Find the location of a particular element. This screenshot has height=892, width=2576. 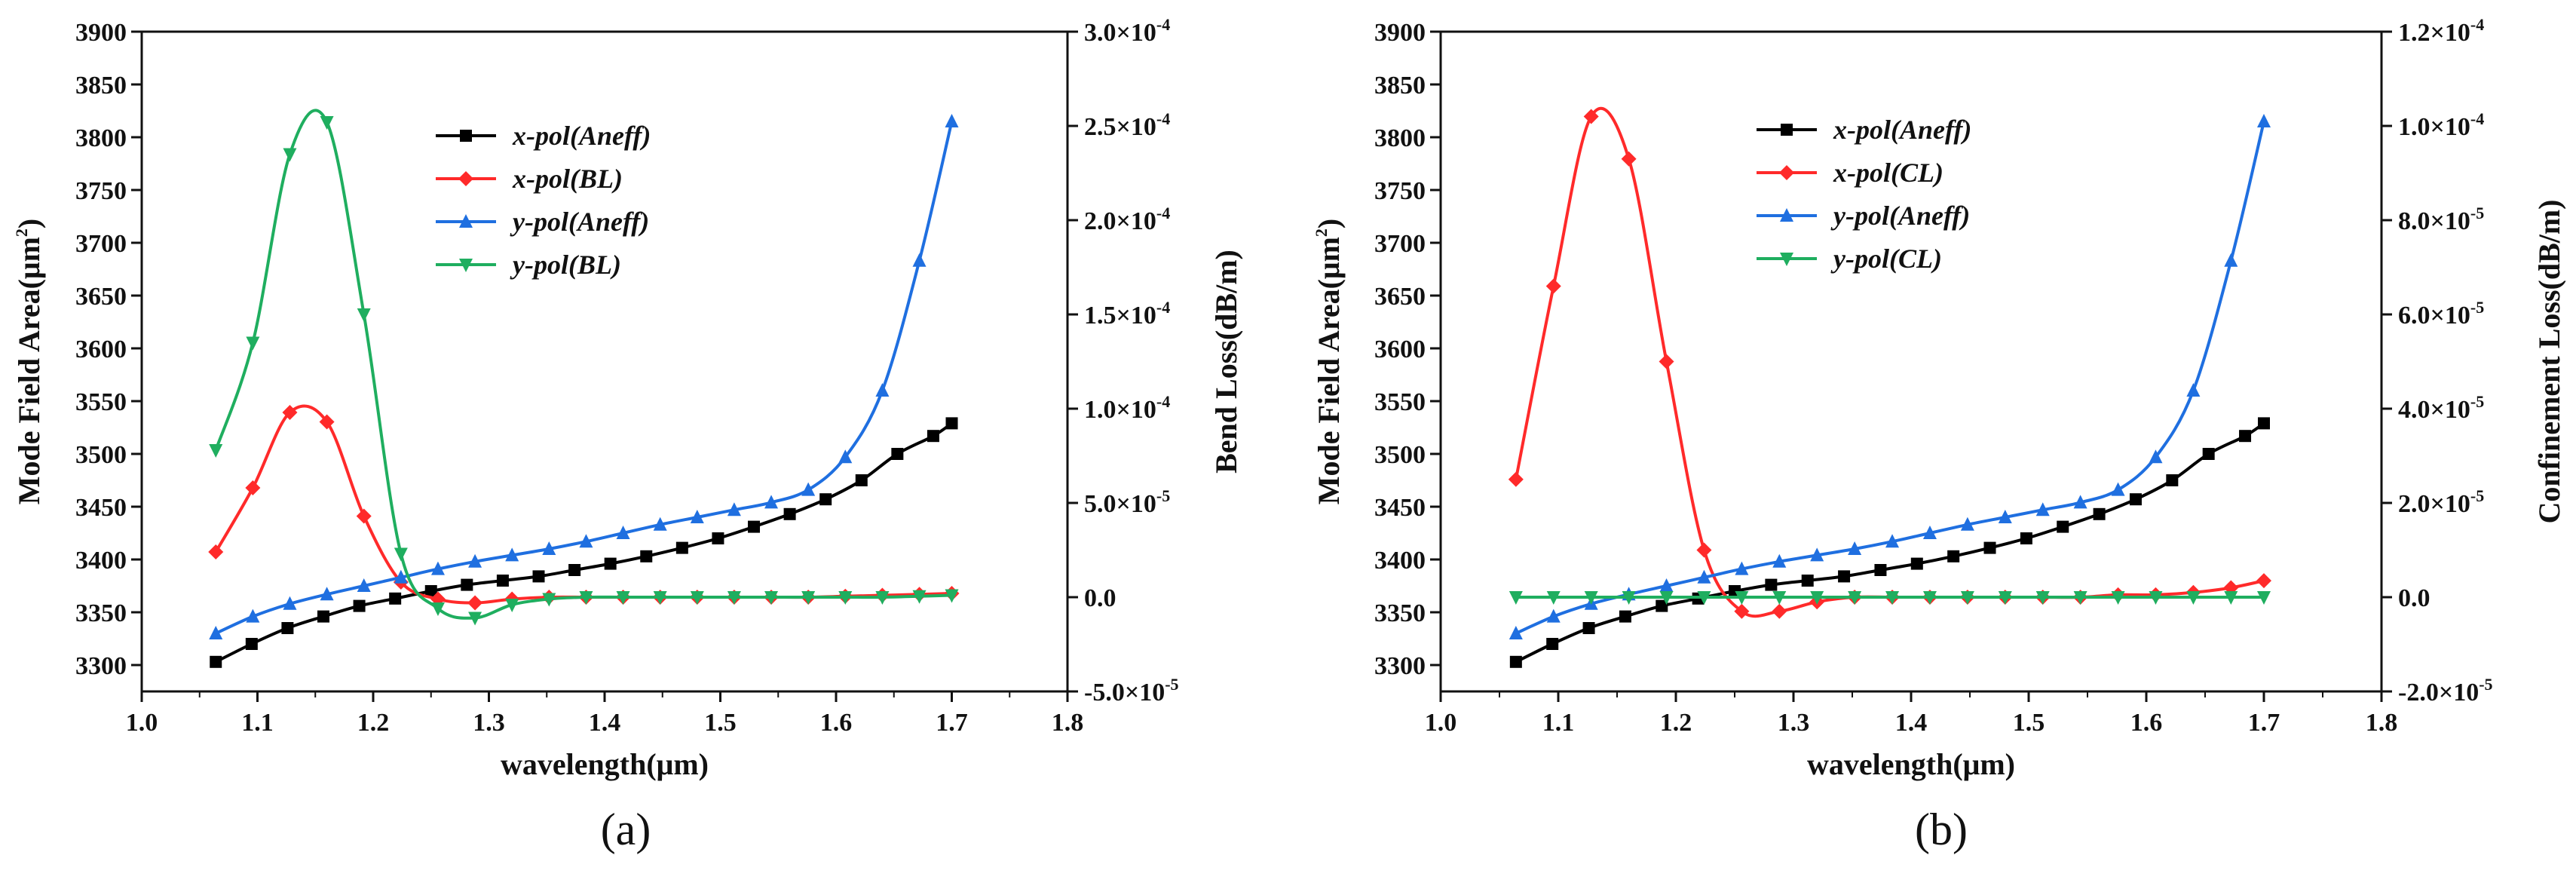

y-axis-label-text: Mode Field Area(μm is located at coordinates (1329, 370).